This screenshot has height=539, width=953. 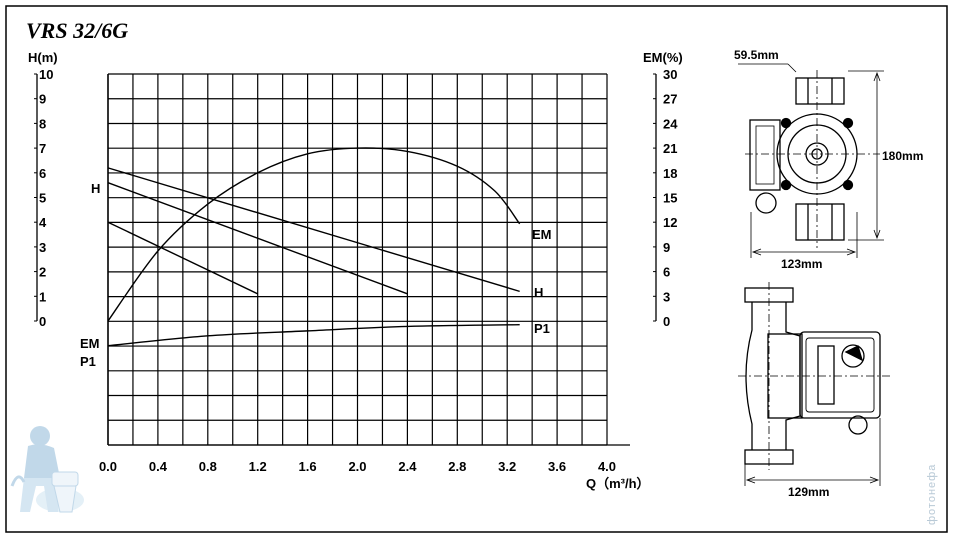 I want to click on curve-label-h-left: H, so click(x=95, y=188).